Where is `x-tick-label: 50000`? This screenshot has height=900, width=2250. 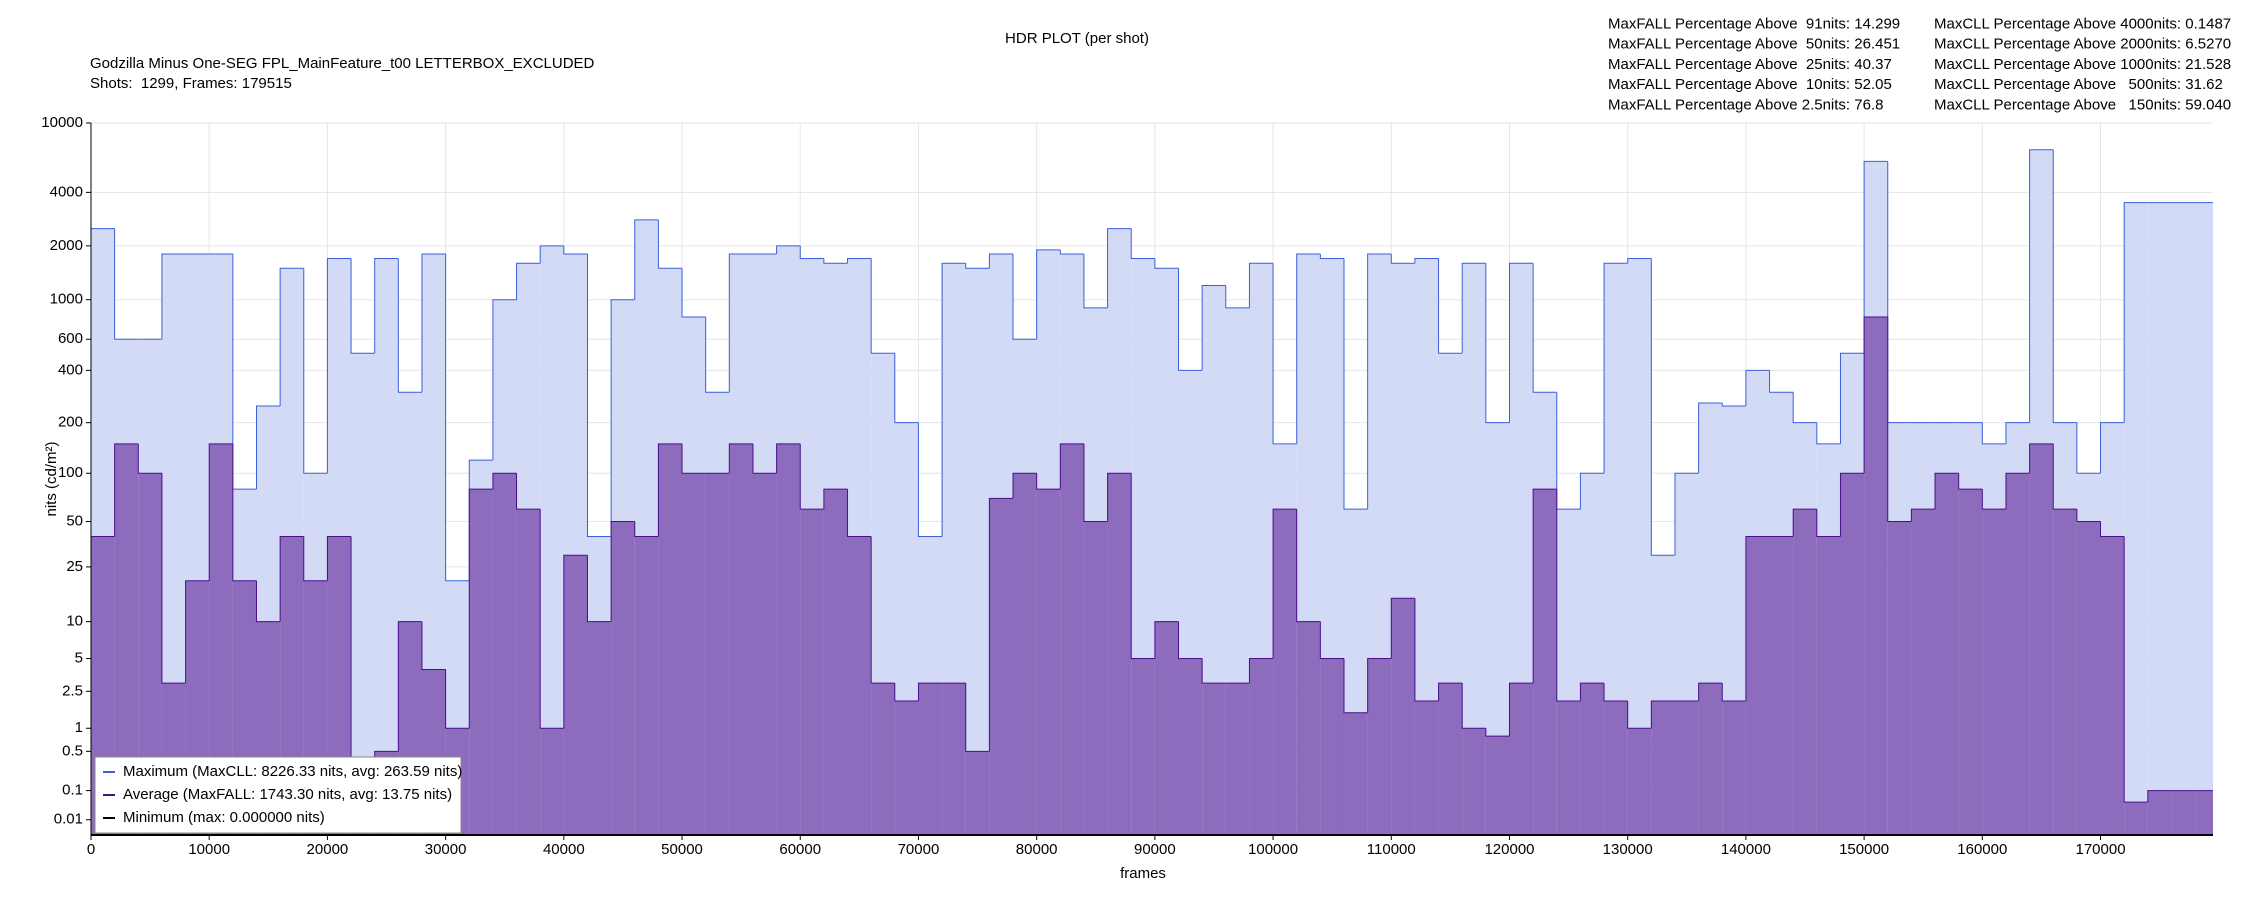
x-tick-label: 50000 is located at coordinates (682, 849).